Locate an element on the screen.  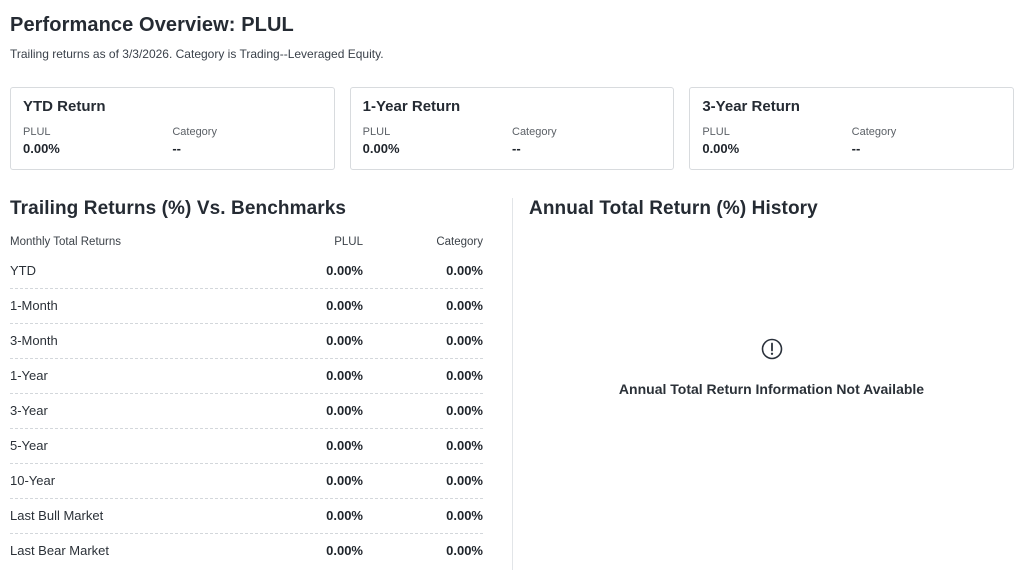
three-year-return-card: 3-Year Return PLUL 0.00% Category -- is located at coordinates (852, 128).